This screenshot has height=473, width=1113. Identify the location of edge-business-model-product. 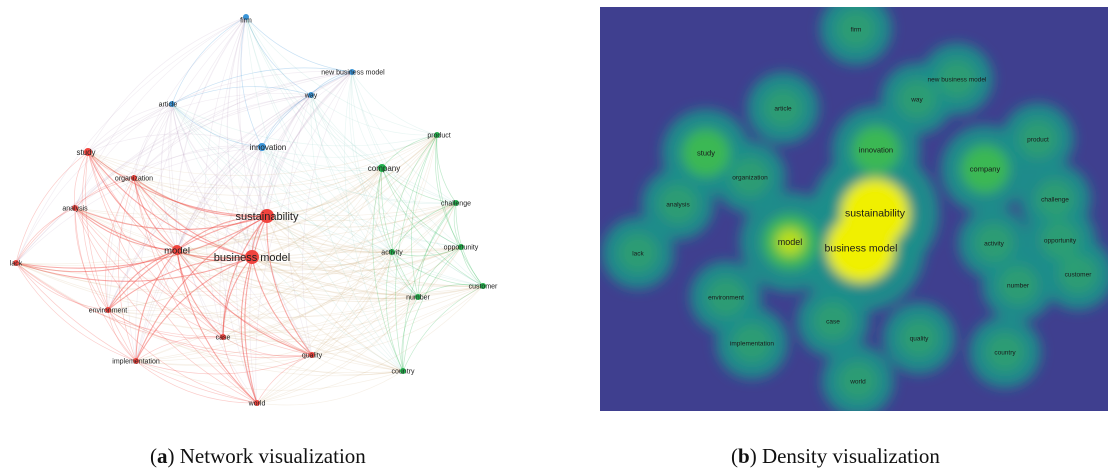
(344, 196).